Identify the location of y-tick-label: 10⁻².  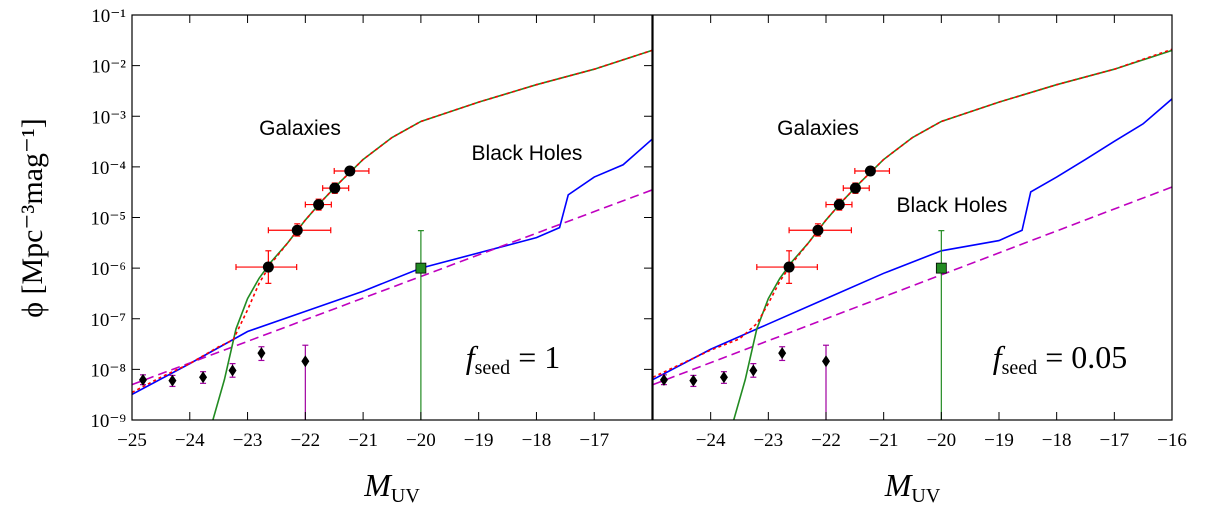
(108, 67).